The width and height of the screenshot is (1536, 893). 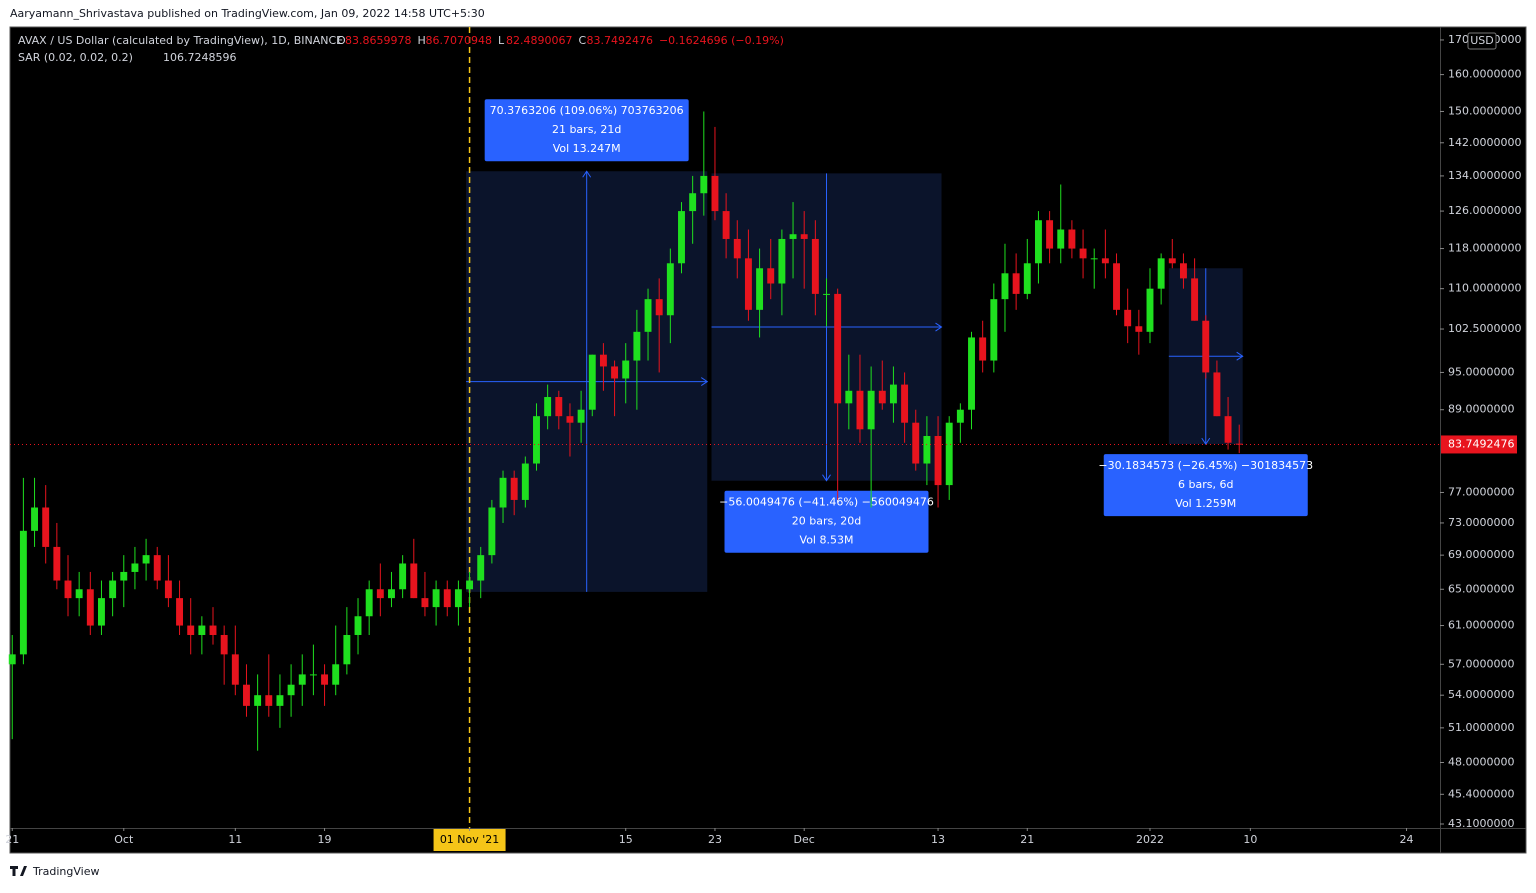 I want to click on ohlc-value: 82.4890067, so click(x=539, y=40).